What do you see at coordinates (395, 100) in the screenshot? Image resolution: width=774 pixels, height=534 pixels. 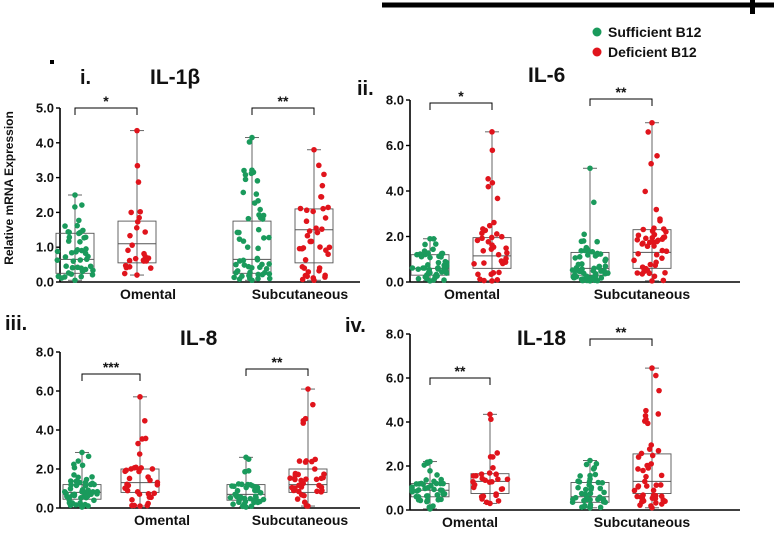 I see `panel-1-ytick-label: 8.0` at bounding box center [395, 100].